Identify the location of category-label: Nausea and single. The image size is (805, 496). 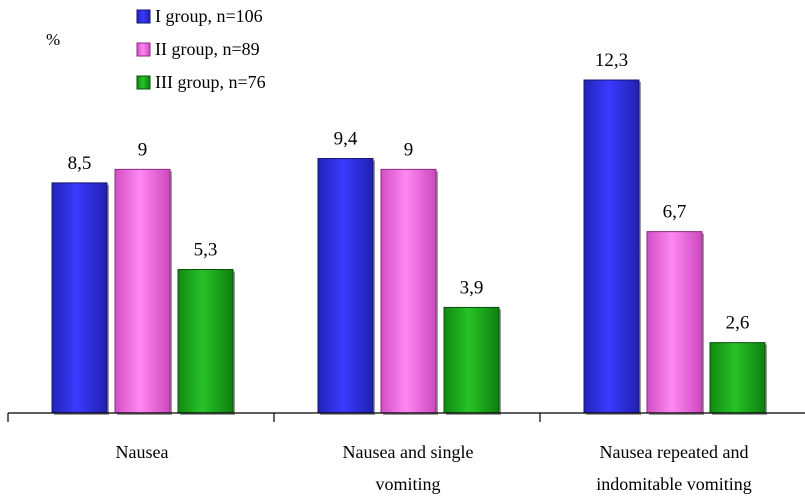
(408, 452).